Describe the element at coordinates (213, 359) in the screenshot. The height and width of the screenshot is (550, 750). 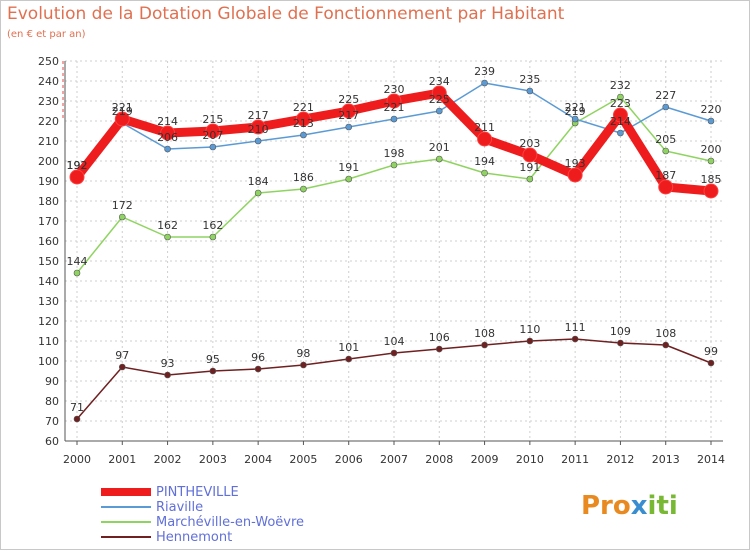
I see `data-label: 95` at that location.